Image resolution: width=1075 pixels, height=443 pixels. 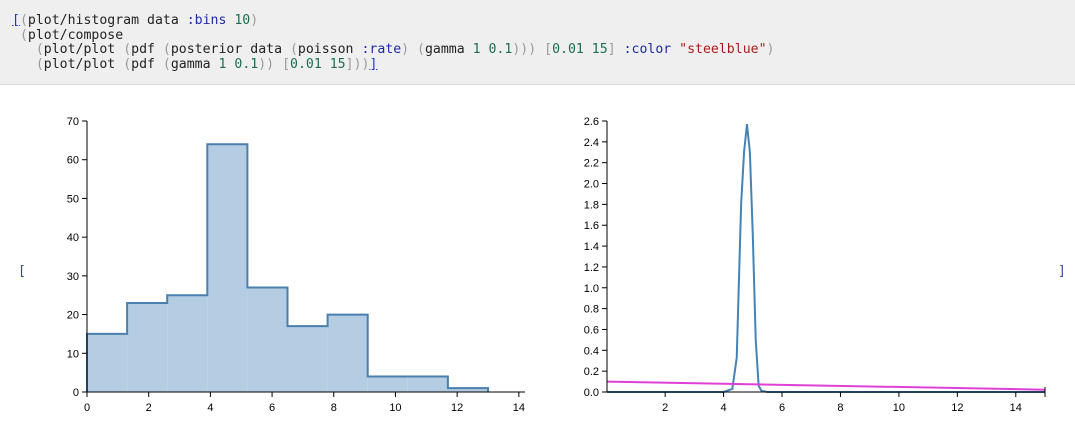 What do you see at coordinates (22, 271) in the screenshot?
I see `result-open-bracket: [` at bounding box center [22, 271].